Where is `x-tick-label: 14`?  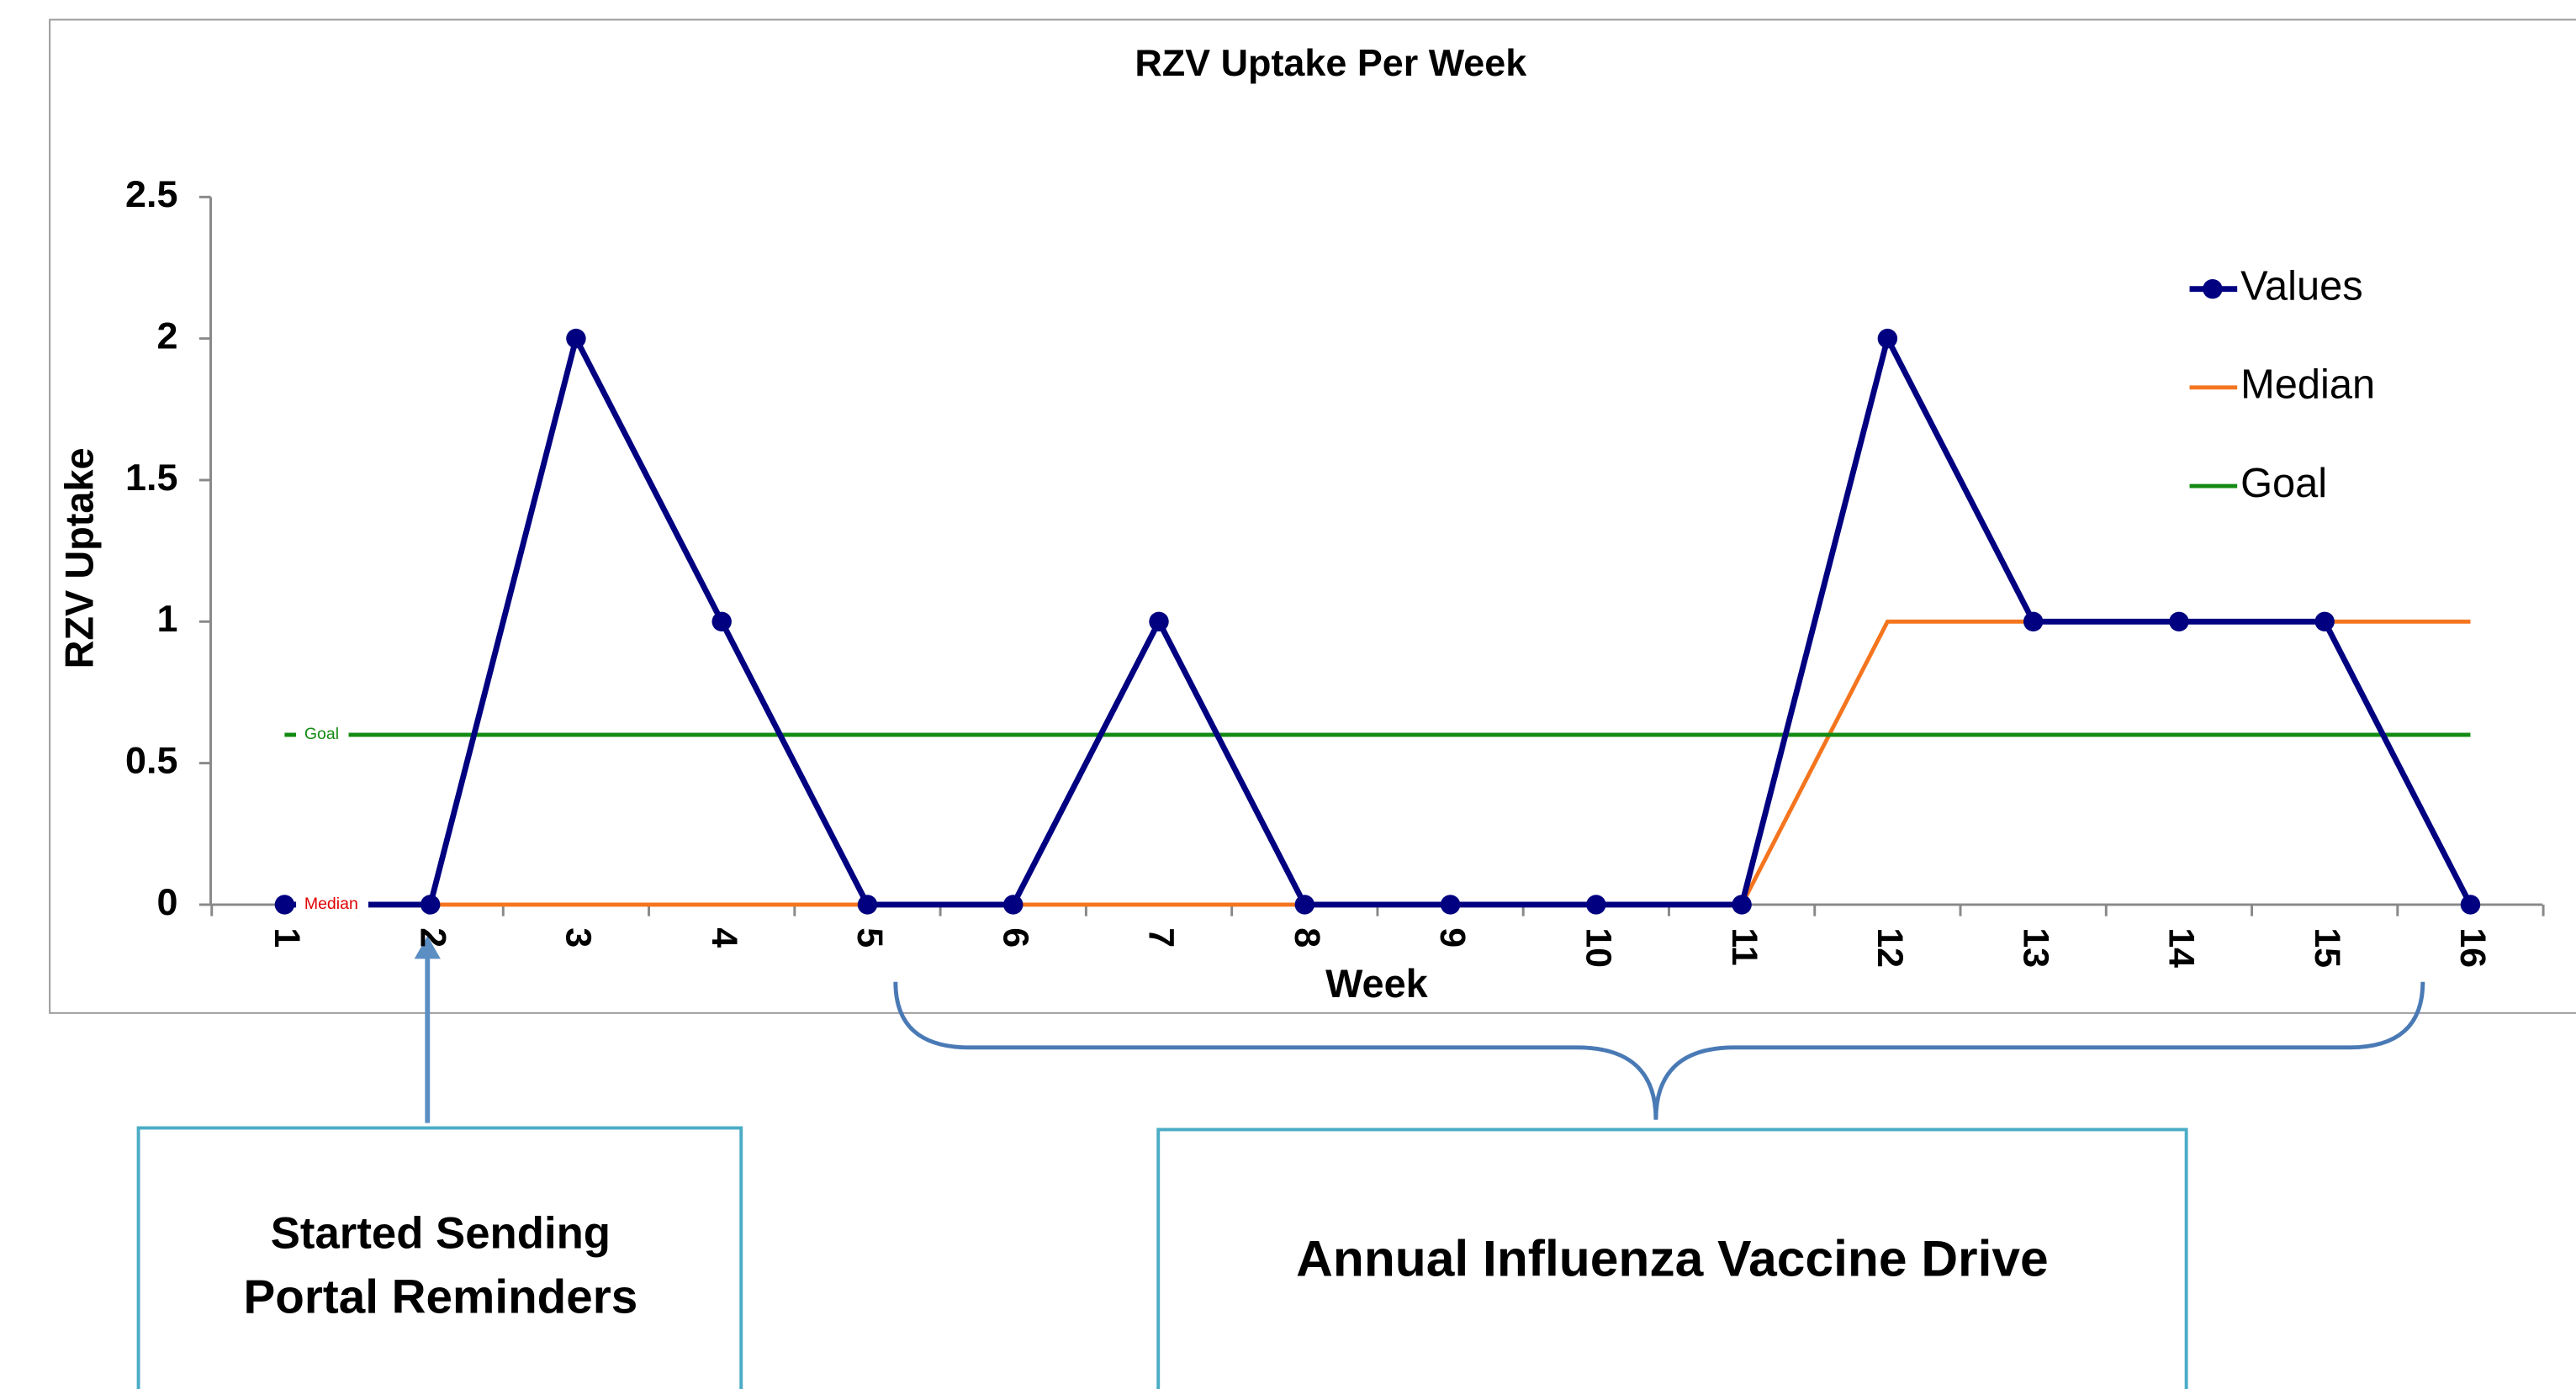
x-tick-label: 14 is located at coordinates (2181, 947).